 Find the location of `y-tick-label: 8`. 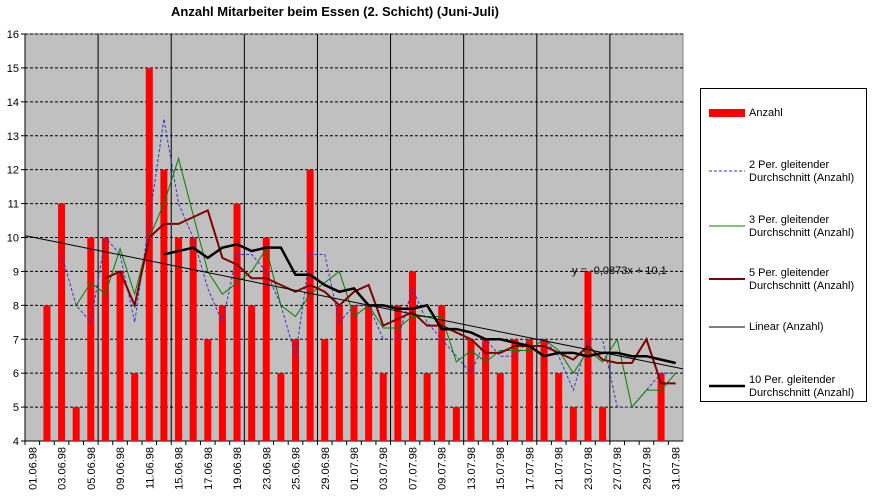

y-tick-label: 8 is located at coordinates (16, 306).